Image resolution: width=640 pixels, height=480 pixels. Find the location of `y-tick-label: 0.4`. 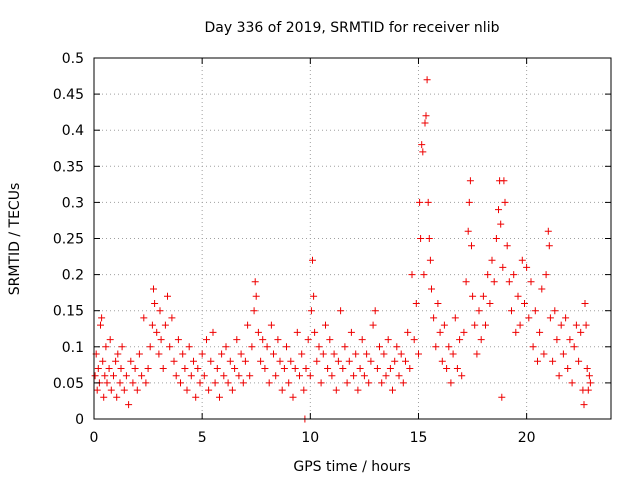

y-tick-label: 0.4 is located at coordinates (73, 131).